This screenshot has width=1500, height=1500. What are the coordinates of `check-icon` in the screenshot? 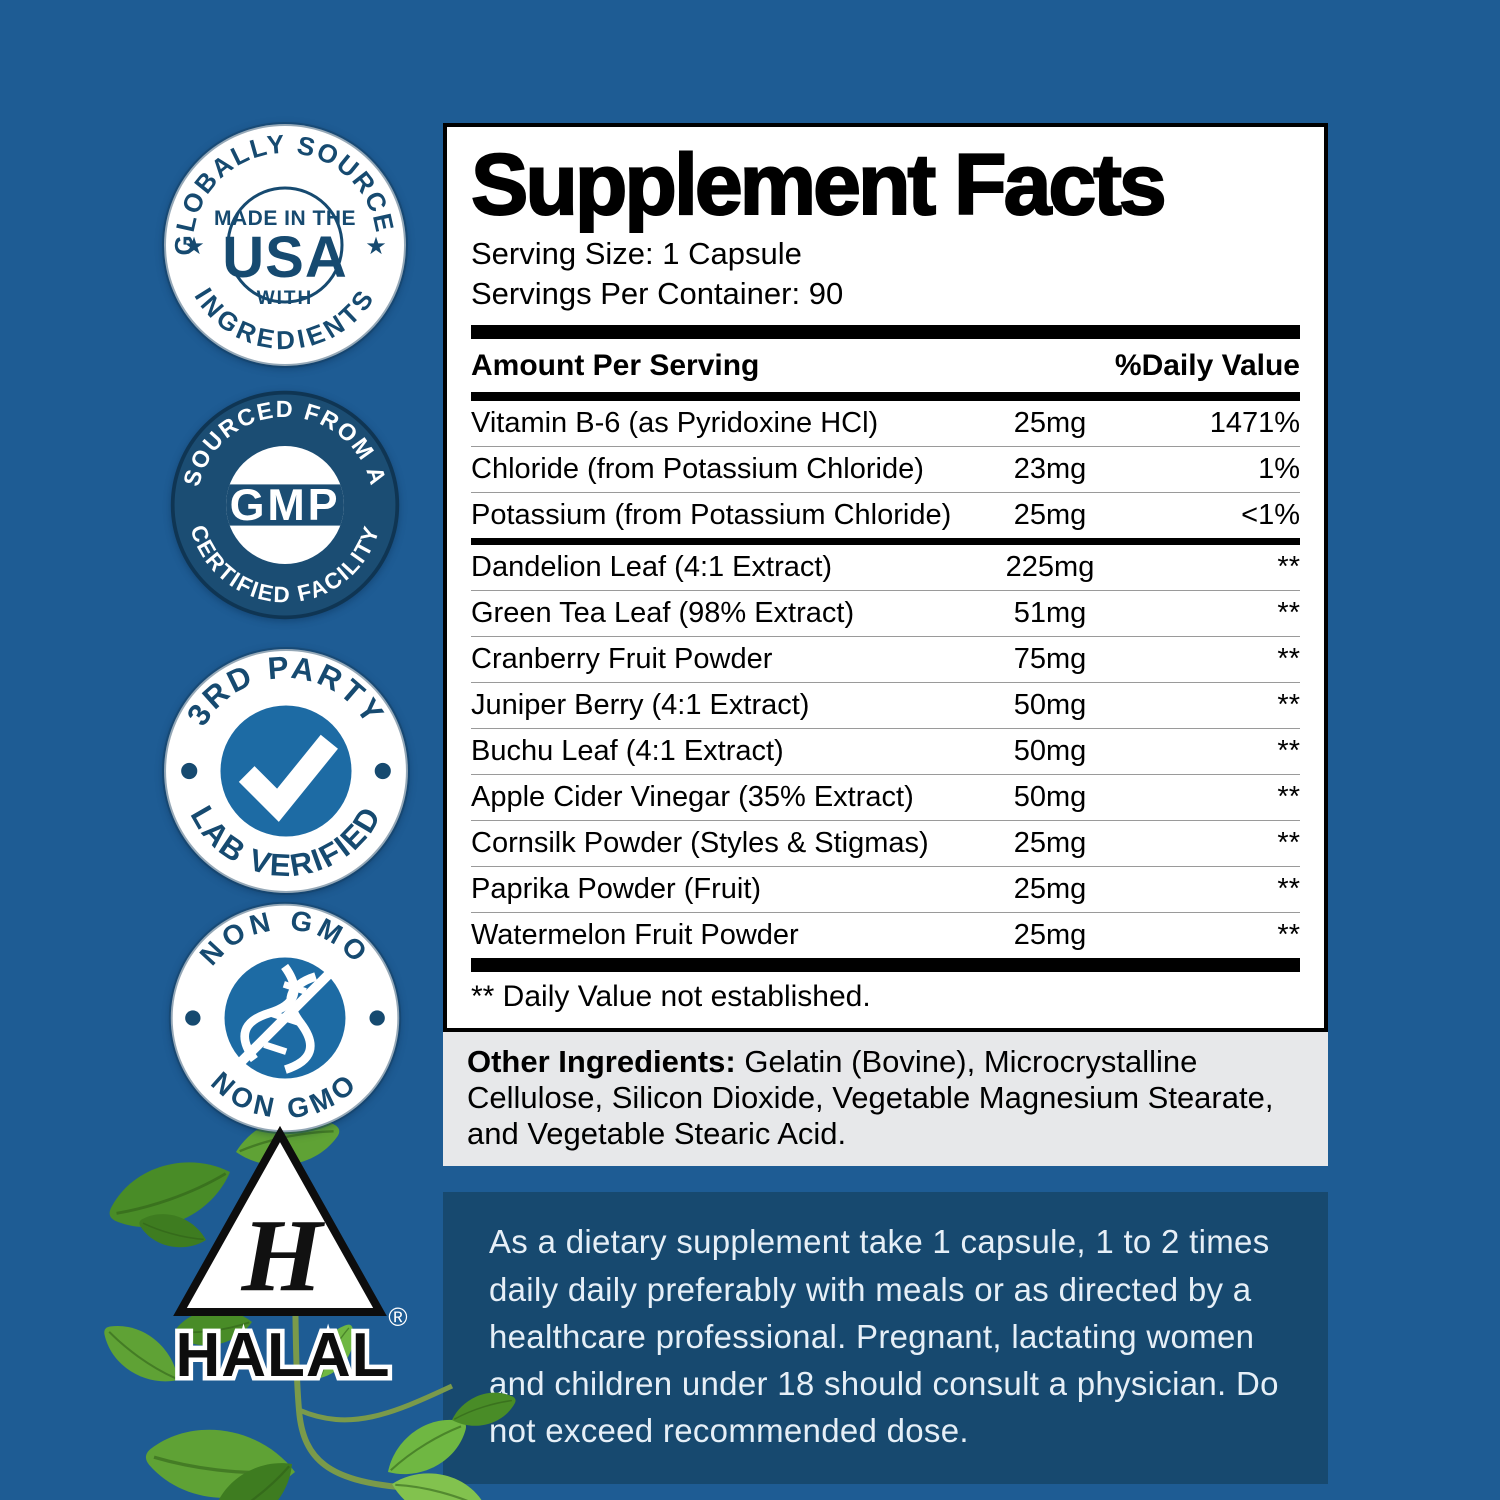 It's located at (288, 778).